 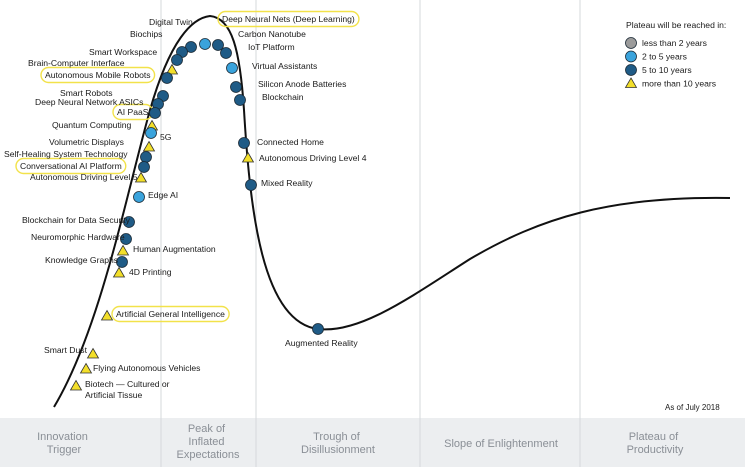 I want to click on label-artificial-general-intelligence: Artificial General Intelligence, so click(x=170, y=314).